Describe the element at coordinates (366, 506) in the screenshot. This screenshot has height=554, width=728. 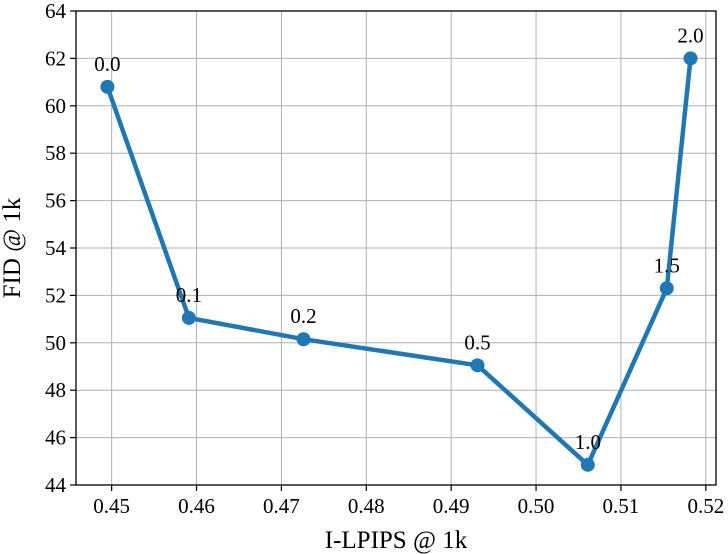
I see `x-tick-label: 0.48` at that location.